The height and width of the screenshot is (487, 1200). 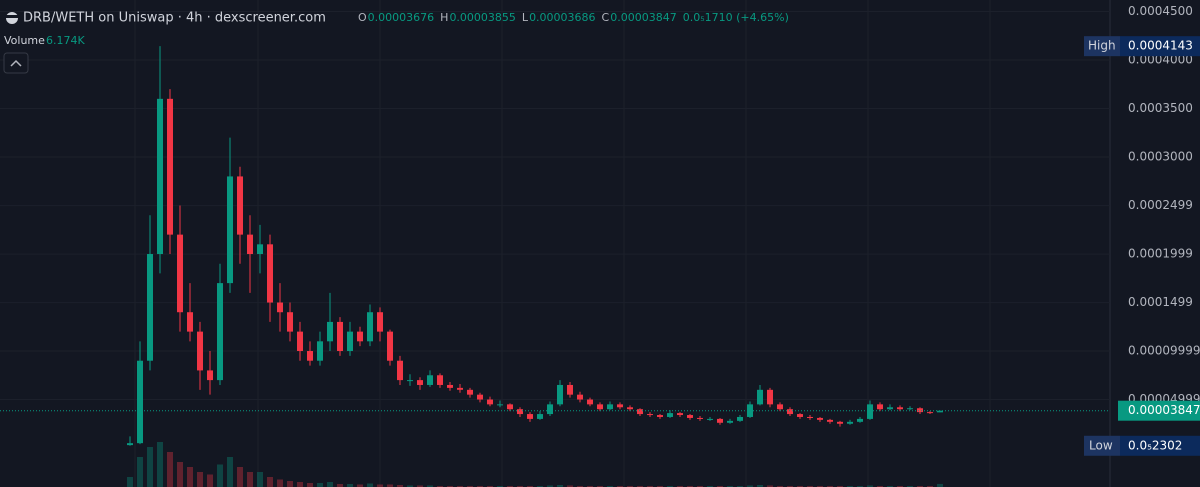 What do you see at coordinates (1102, 46) in the screenshot?
I see `high-name: High` at bounding box center [1102, 46].